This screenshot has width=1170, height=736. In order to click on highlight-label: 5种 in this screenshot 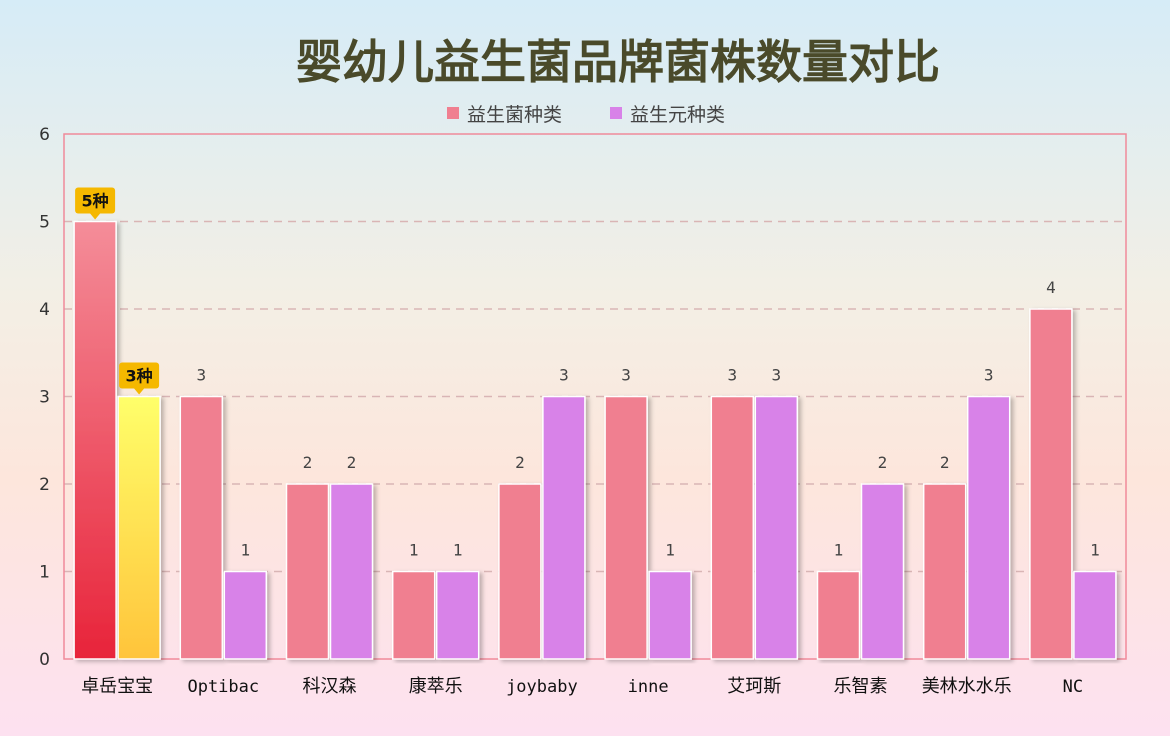, I will do `click(95, 201)`.